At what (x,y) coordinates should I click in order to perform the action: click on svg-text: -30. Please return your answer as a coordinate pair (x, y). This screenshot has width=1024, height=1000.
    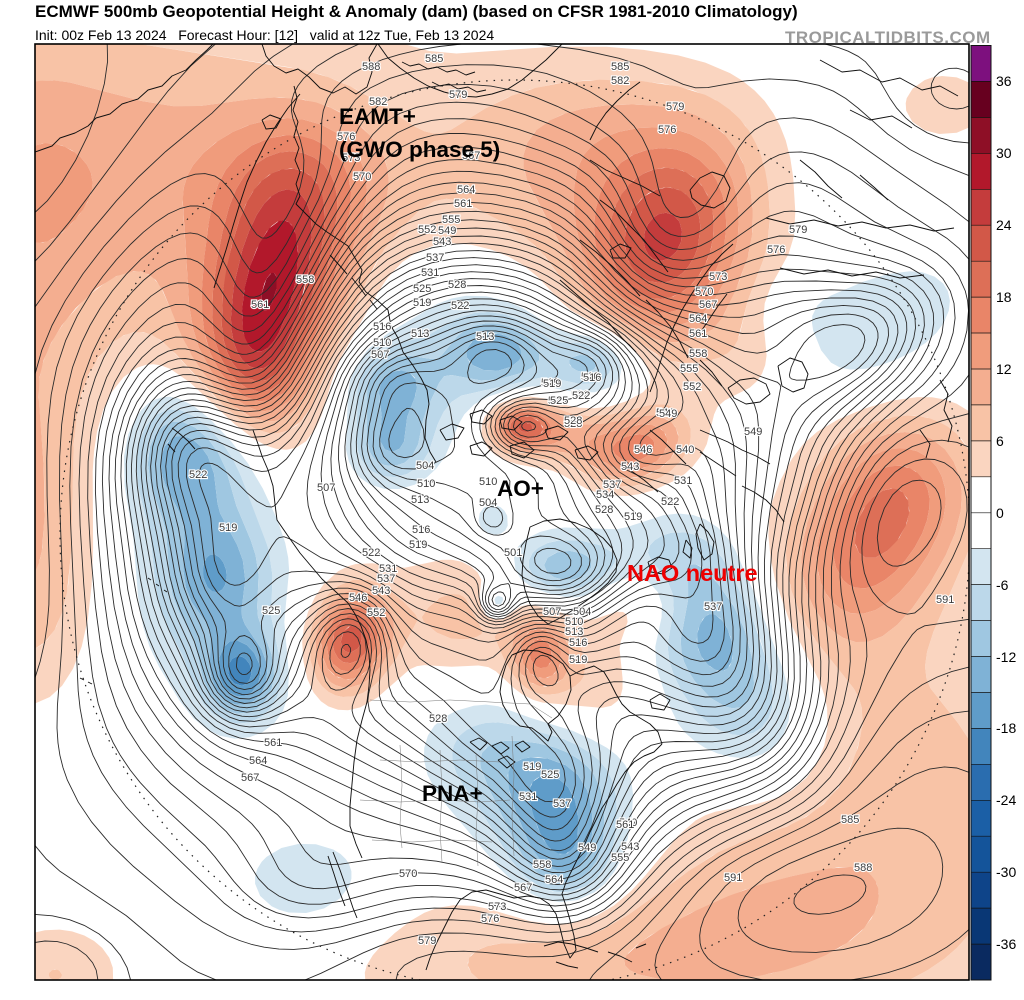
    Looking at the image, I should click on (1006, 872).